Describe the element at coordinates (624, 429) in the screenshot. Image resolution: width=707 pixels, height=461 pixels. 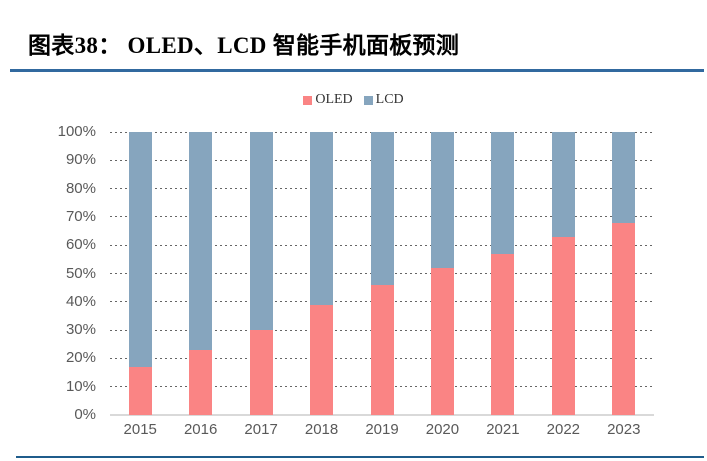
I see `x-tick-label: 2023` at that location.